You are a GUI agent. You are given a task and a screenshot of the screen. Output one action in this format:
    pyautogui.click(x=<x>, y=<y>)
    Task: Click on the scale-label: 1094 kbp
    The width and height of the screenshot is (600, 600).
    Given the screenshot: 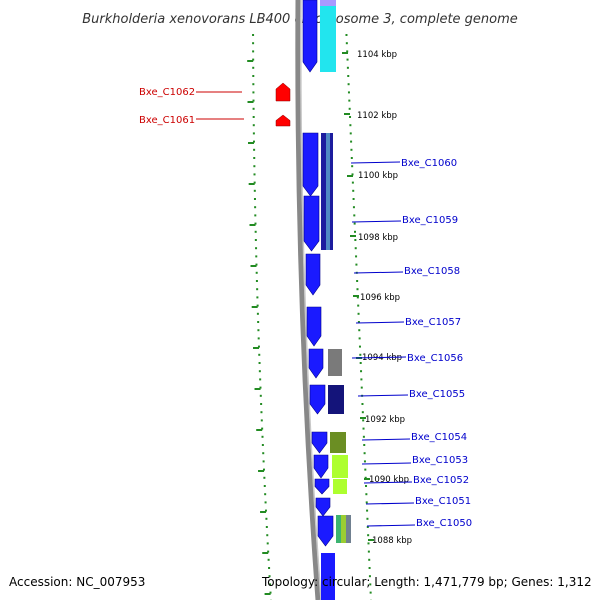 What is the action you would take?
    pyautogui.click(x=382, y=358)
    